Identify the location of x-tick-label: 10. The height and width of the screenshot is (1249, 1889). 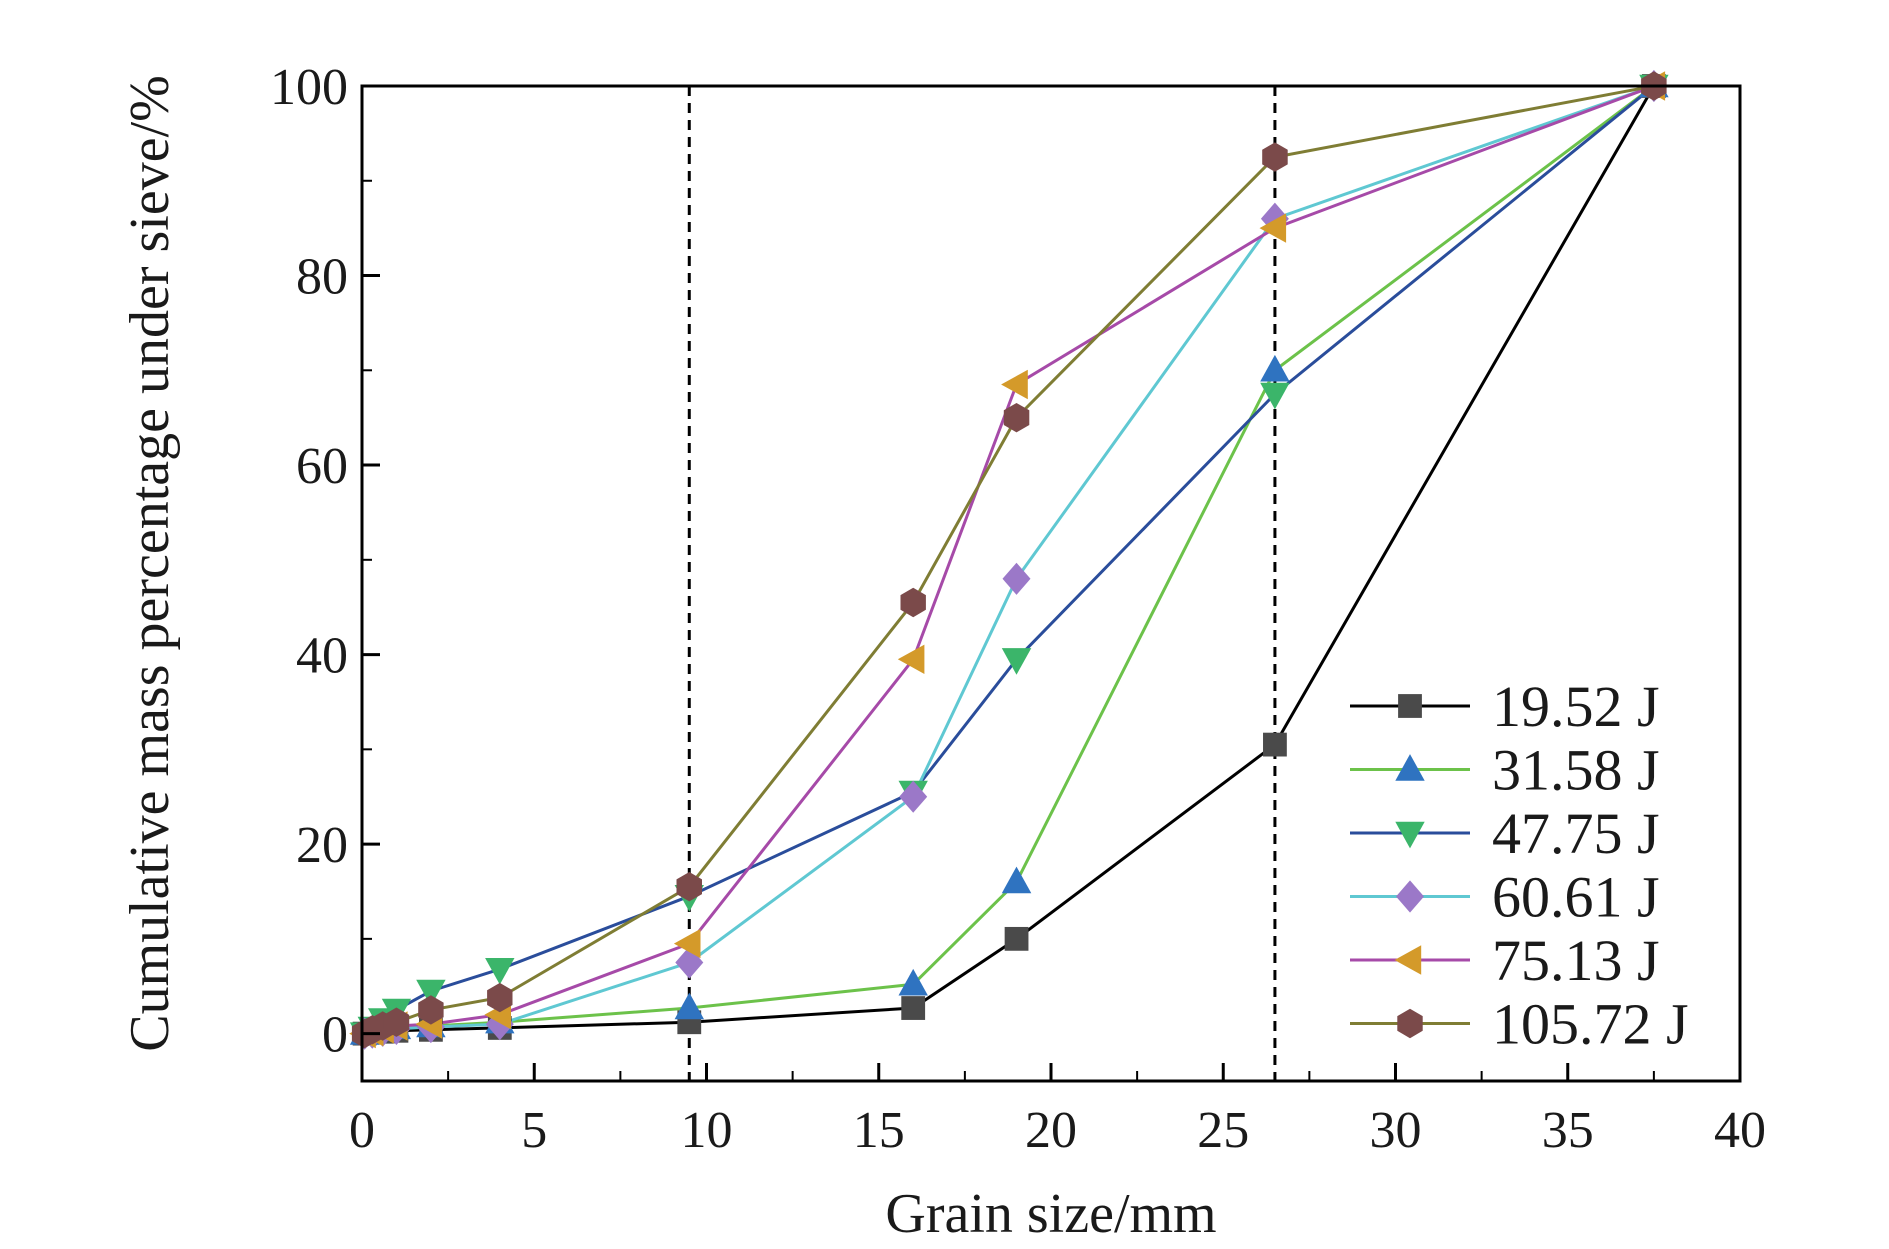
(707, 1130).